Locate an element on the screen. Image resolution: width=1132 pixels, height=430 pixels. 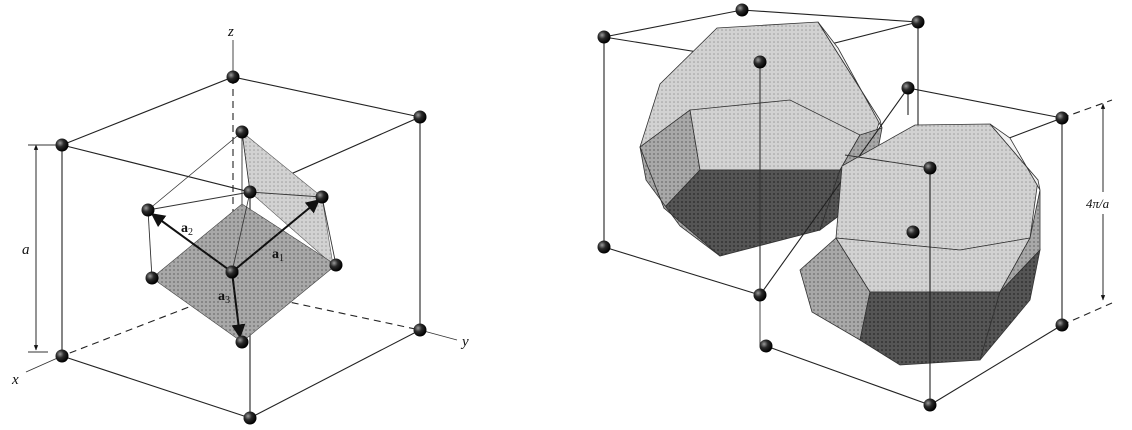
vector-a1-arrow is located at coordinates (276, 236).